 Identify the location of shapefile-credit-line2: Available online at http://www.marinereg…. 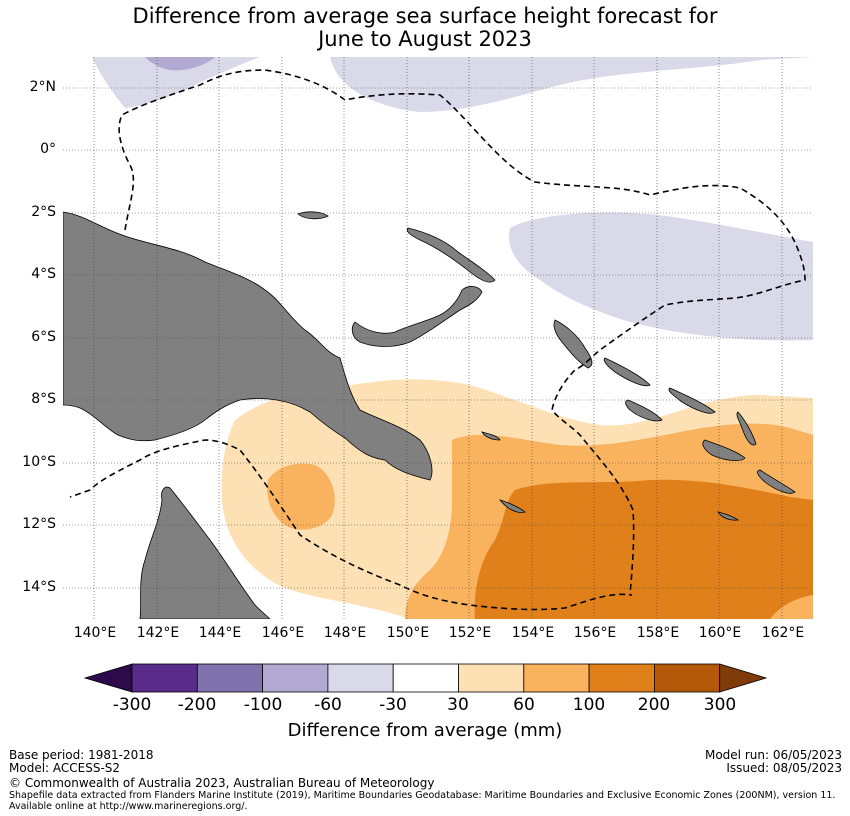
(128, 806).